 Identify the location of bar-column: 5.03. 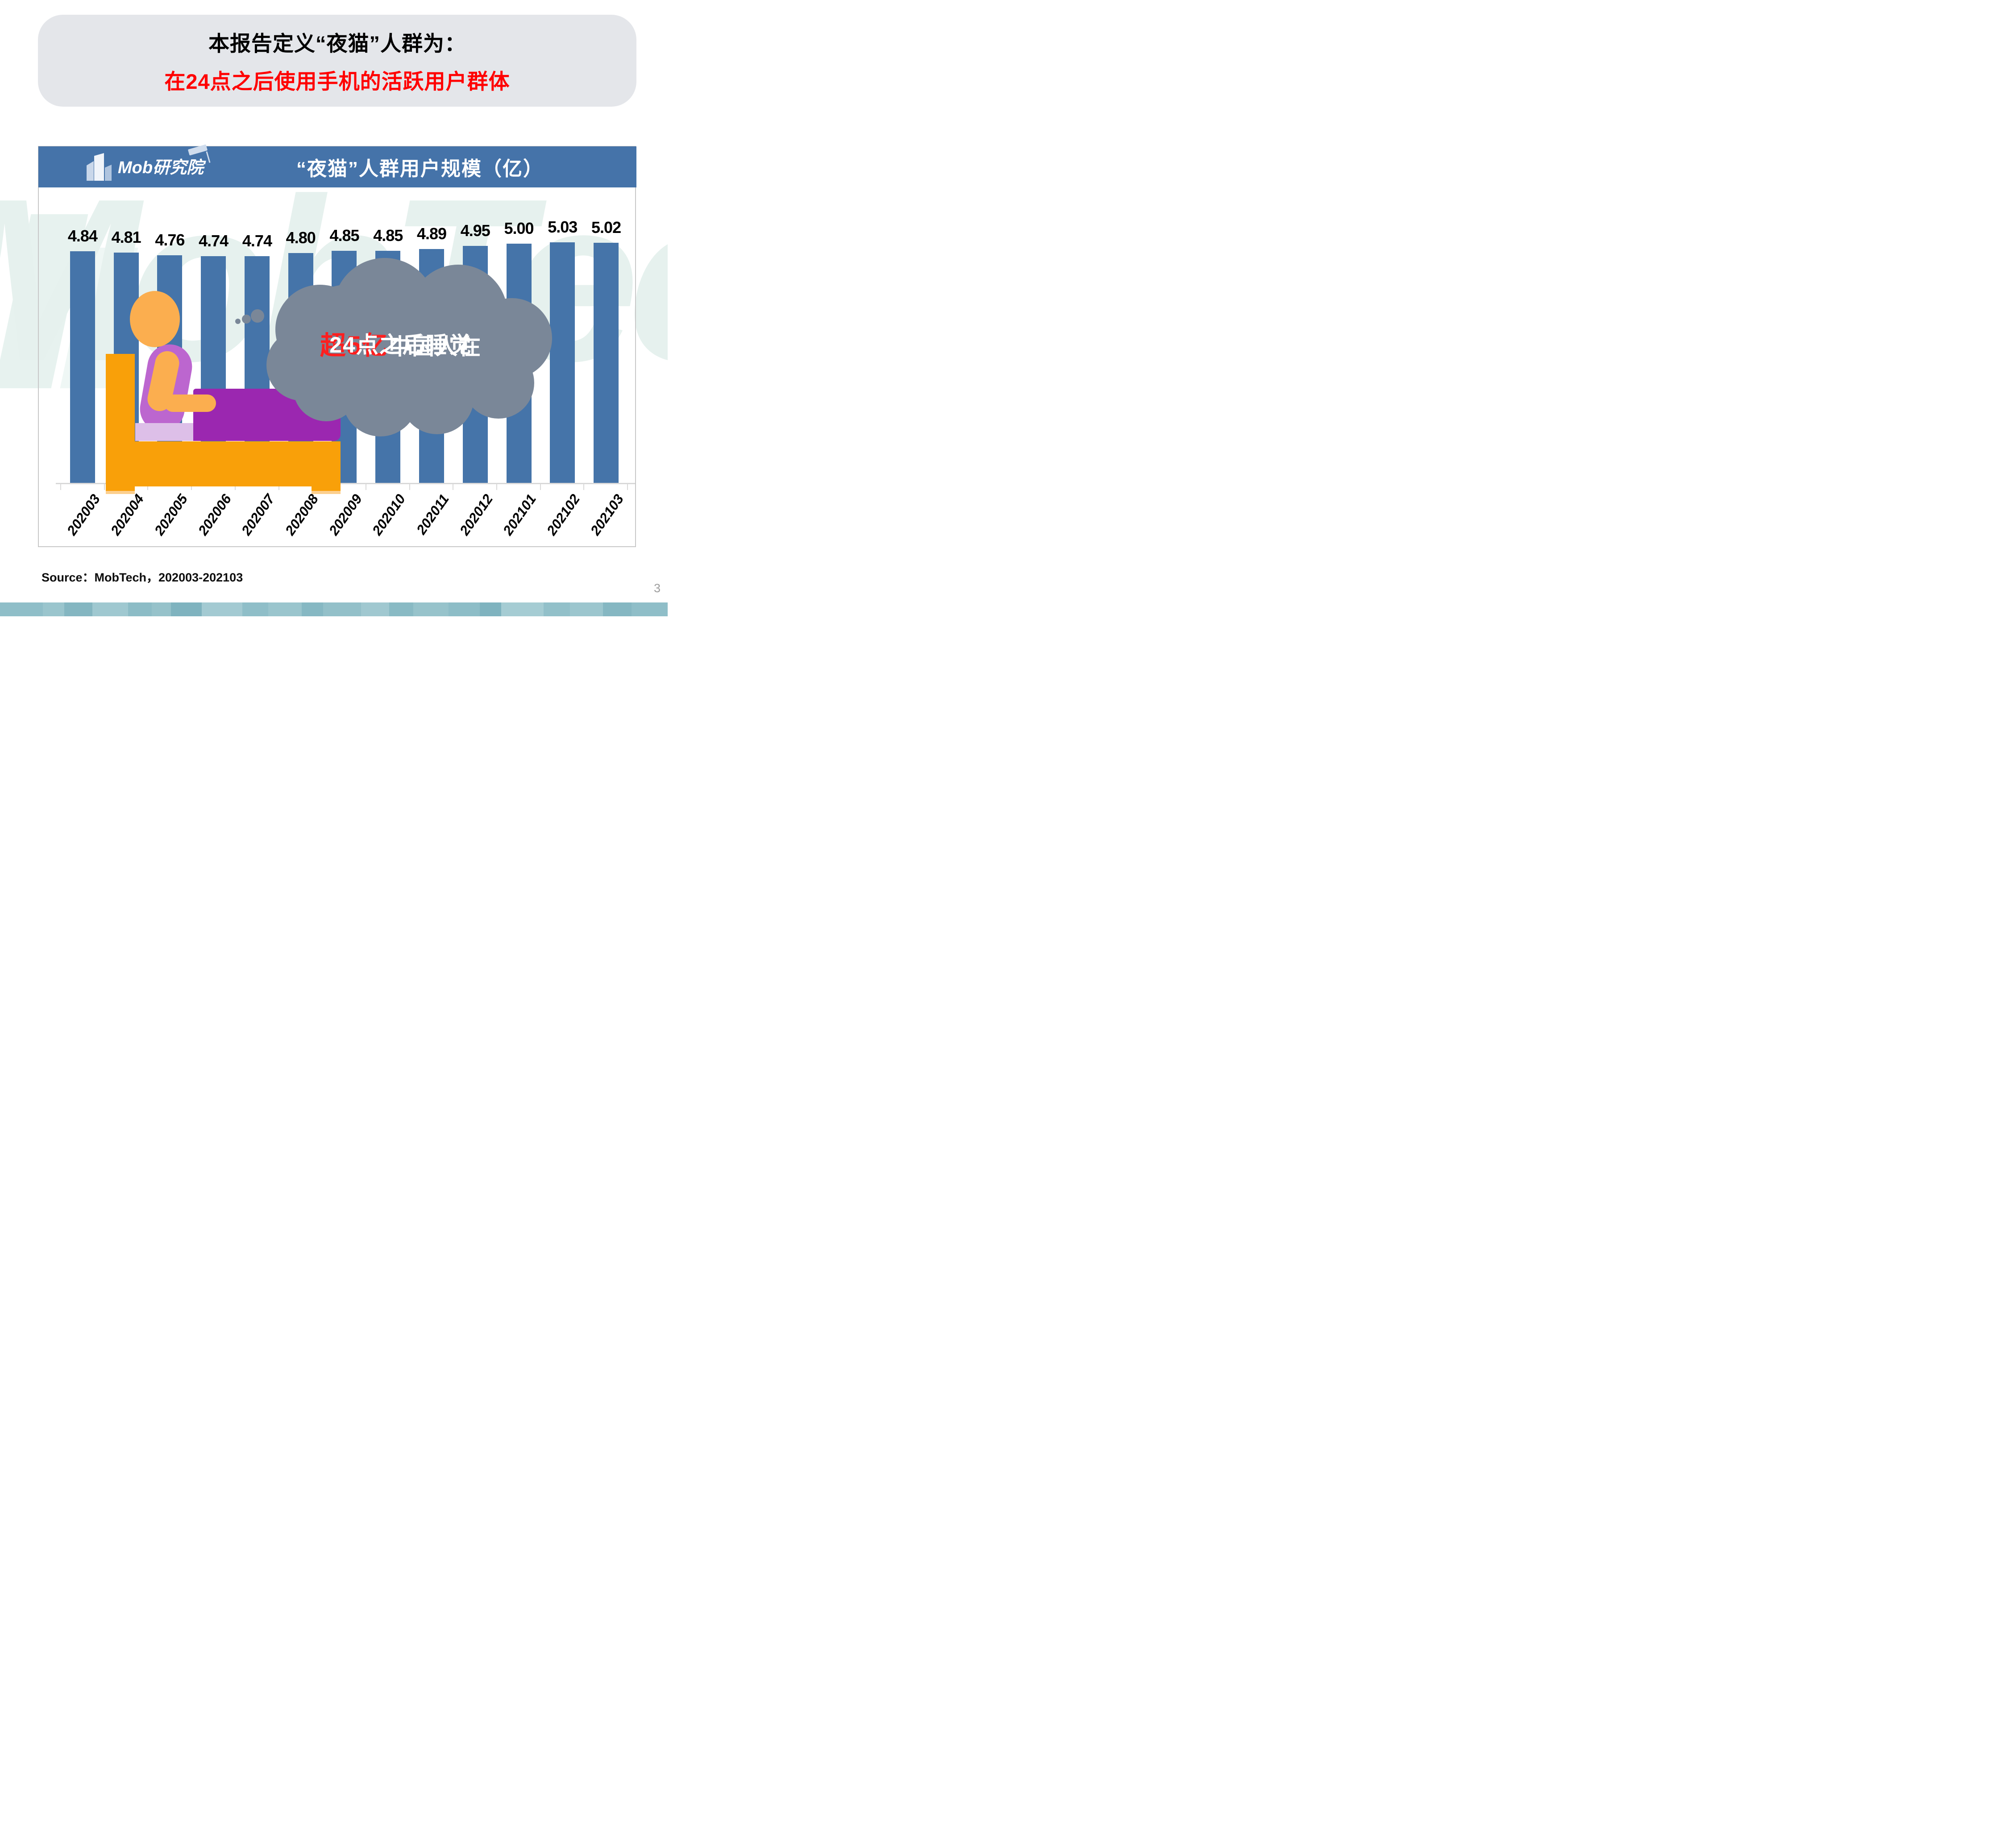
(562, 335).